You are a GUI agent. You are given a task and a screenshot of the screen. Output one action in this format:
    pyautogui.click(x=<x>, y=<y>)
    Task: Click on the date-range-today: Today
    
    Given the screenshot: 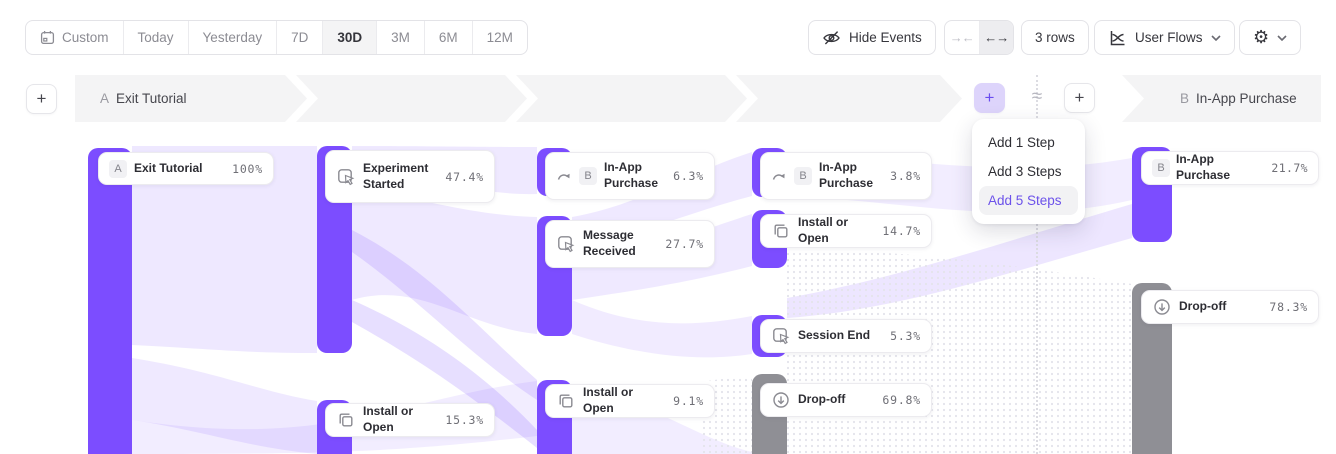 What is the action you would take?
    pyautogui.click(x=156, y=37)
    